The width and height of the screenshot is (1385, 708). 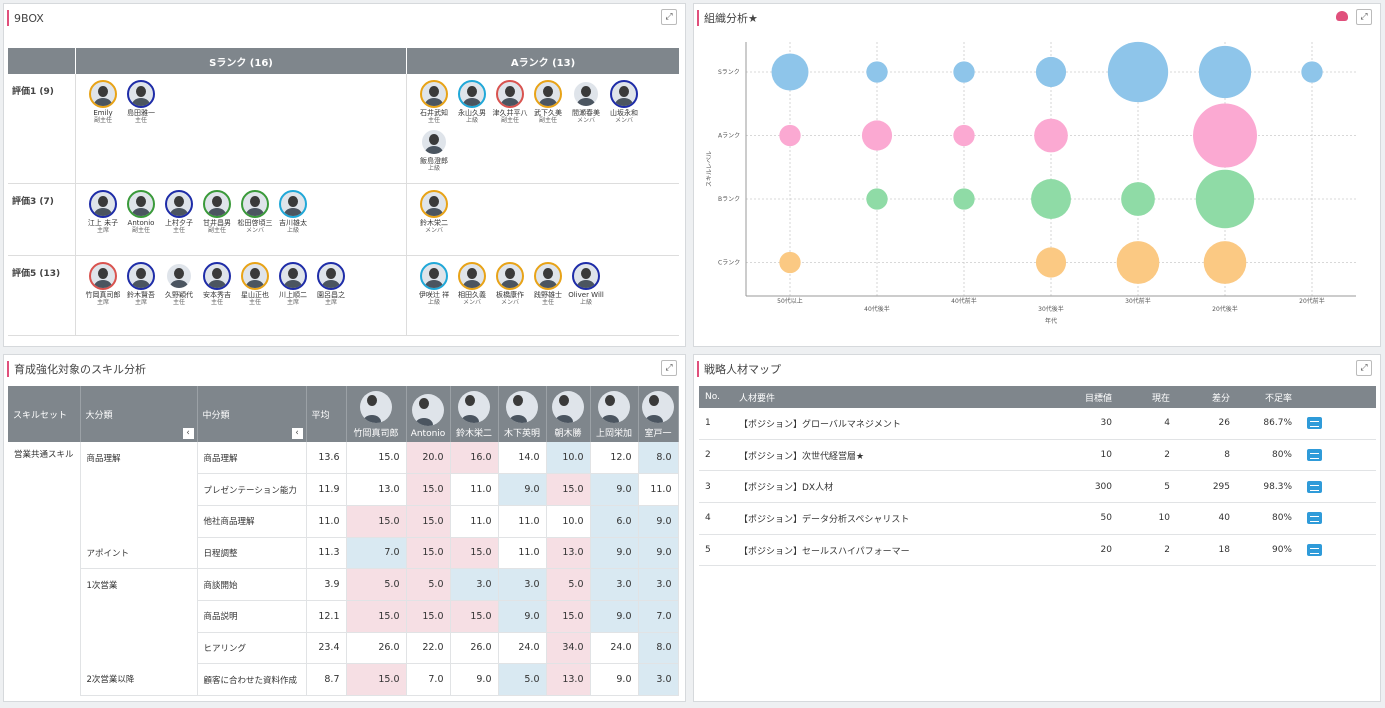 What do you see at coordinates (255, 212) in the screenshot?
I see `person-card: 松田啓頃三 メンバ` at bounding box center [255, 212].